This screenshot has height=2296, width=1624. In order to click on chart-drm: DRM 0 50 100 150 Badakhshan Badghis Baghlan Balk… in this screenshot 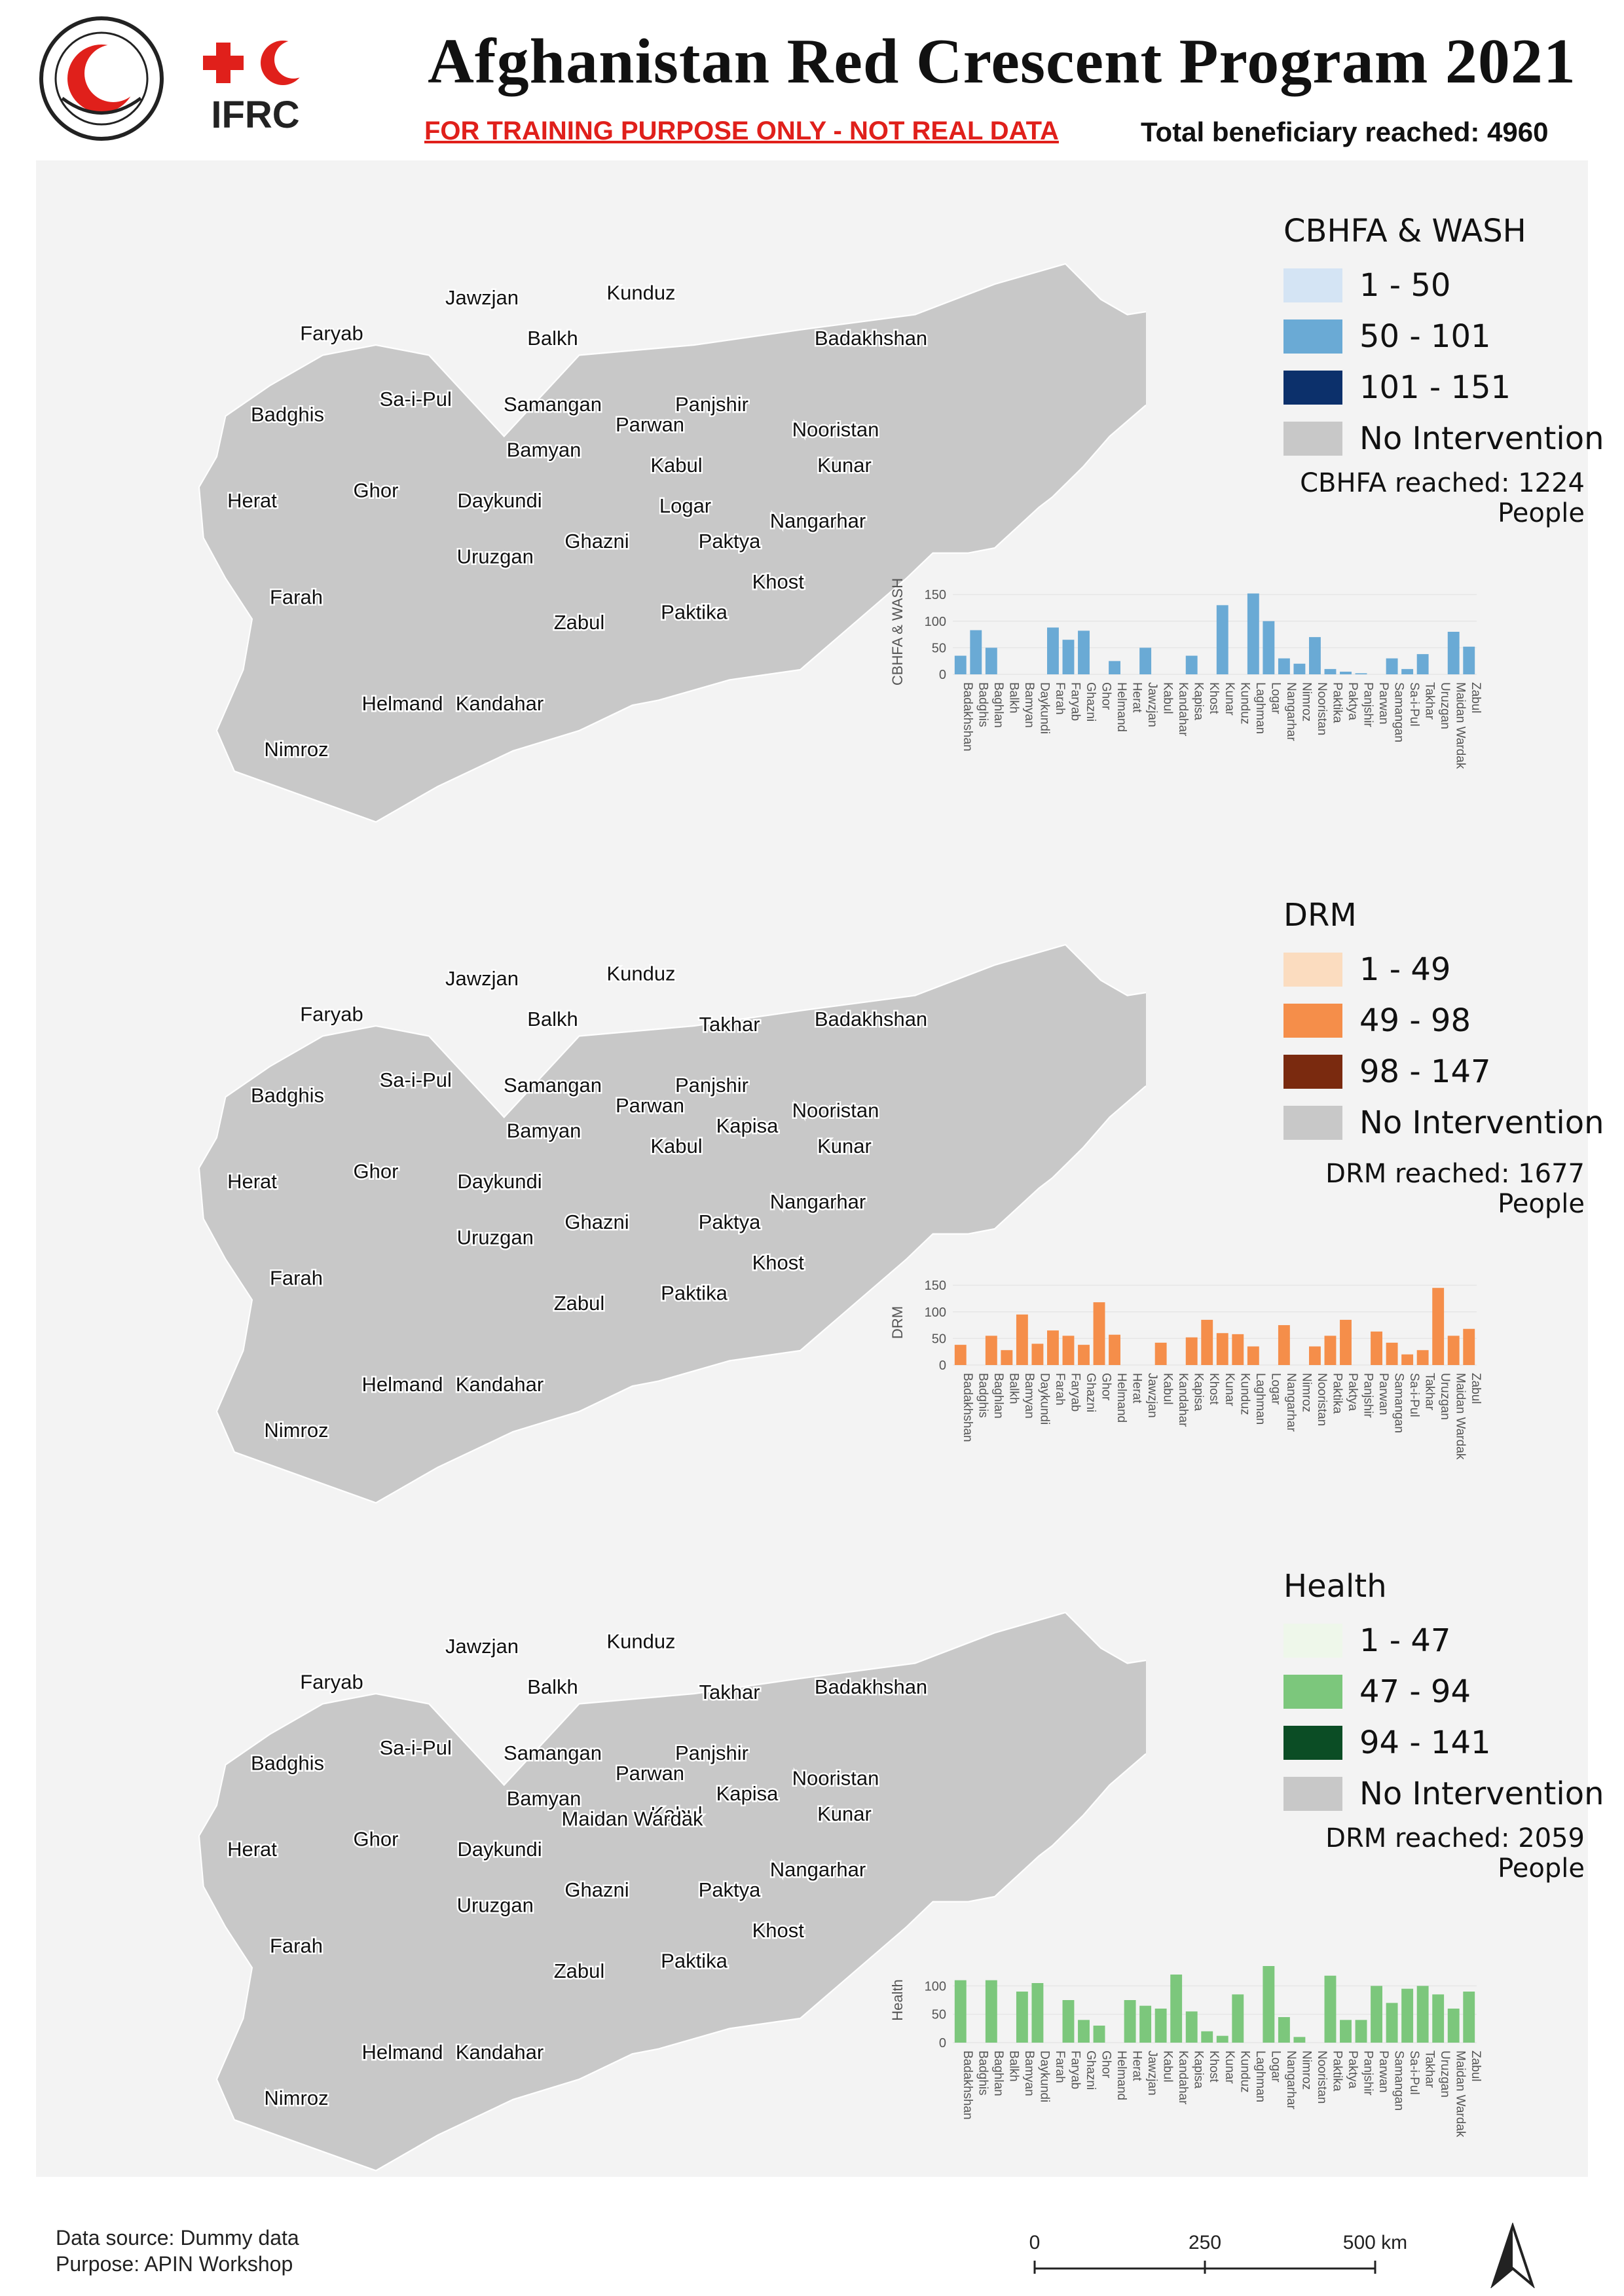, I will do `click(1186, 1369)`.